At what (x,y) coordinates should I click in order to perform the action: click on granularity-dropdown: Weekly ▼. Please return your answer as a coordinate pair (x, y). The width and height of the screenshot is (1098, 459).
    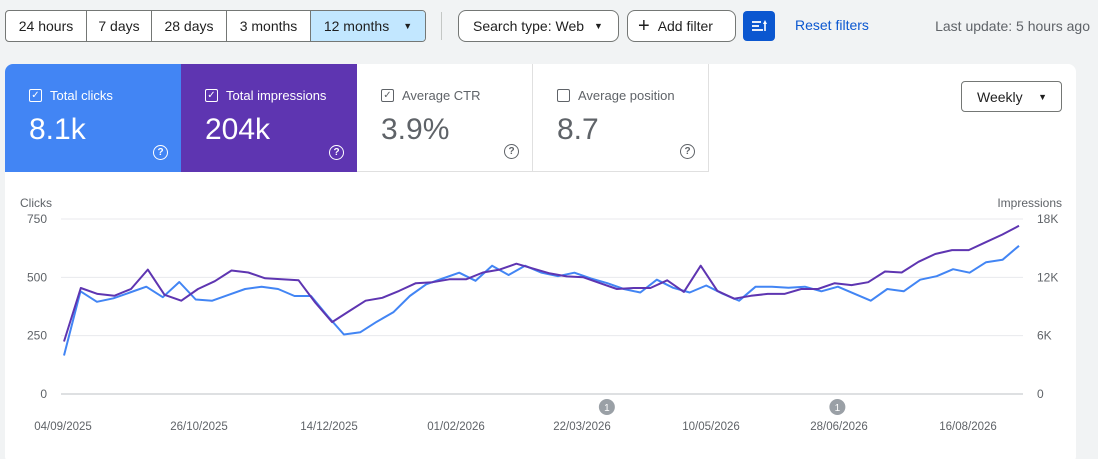
    Looking at the image, I should click on (1011, 96).